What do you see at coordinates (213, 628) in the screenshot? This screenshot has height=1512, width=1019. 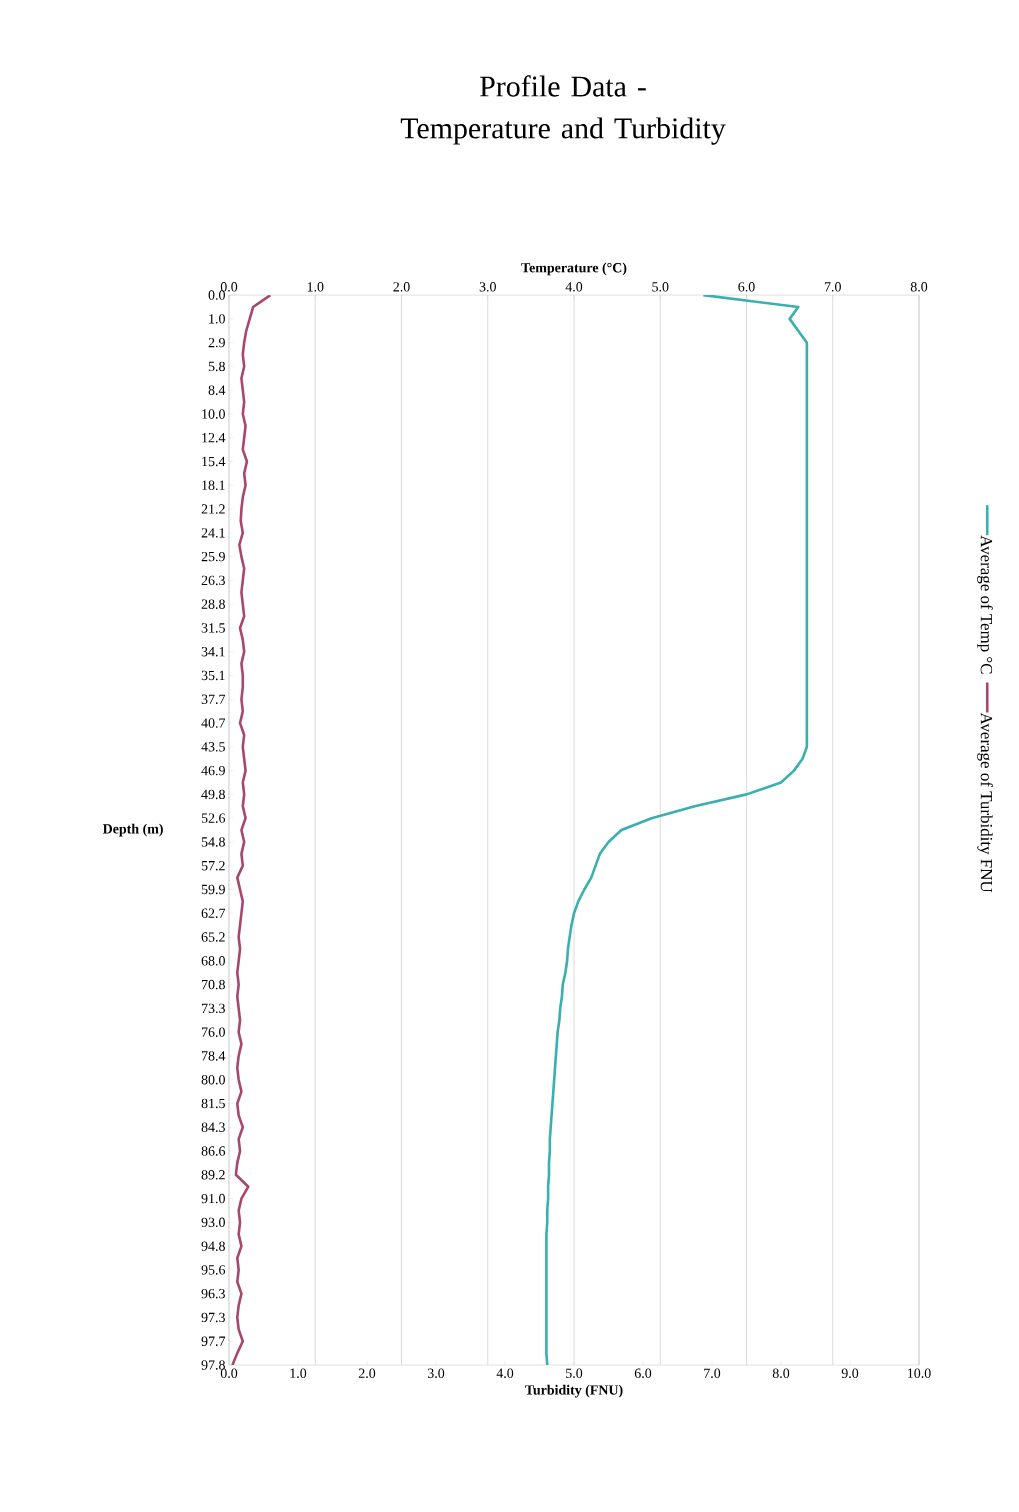 I see `y-tick-label: 31.5` at bounding box center [213, 628].